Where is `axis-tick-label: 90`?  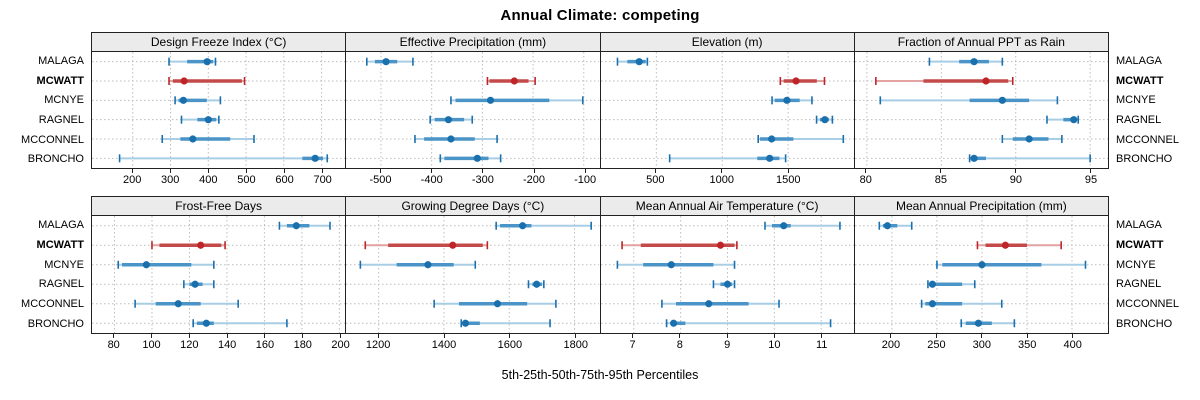
axis-tick-label: 90 is located at coordinates (1016, 180).